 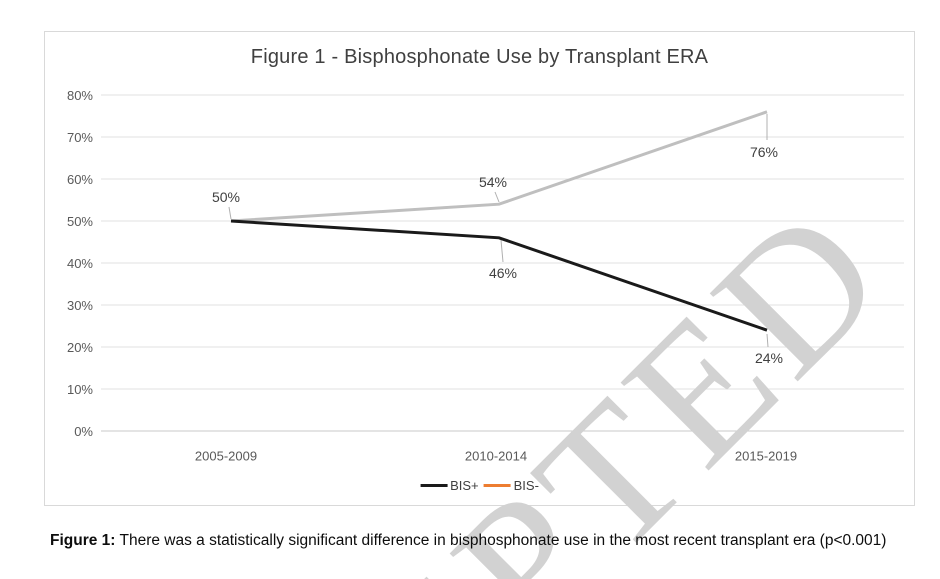 I want to click on y-tick-10: 10%, so click(x=79, y=389).